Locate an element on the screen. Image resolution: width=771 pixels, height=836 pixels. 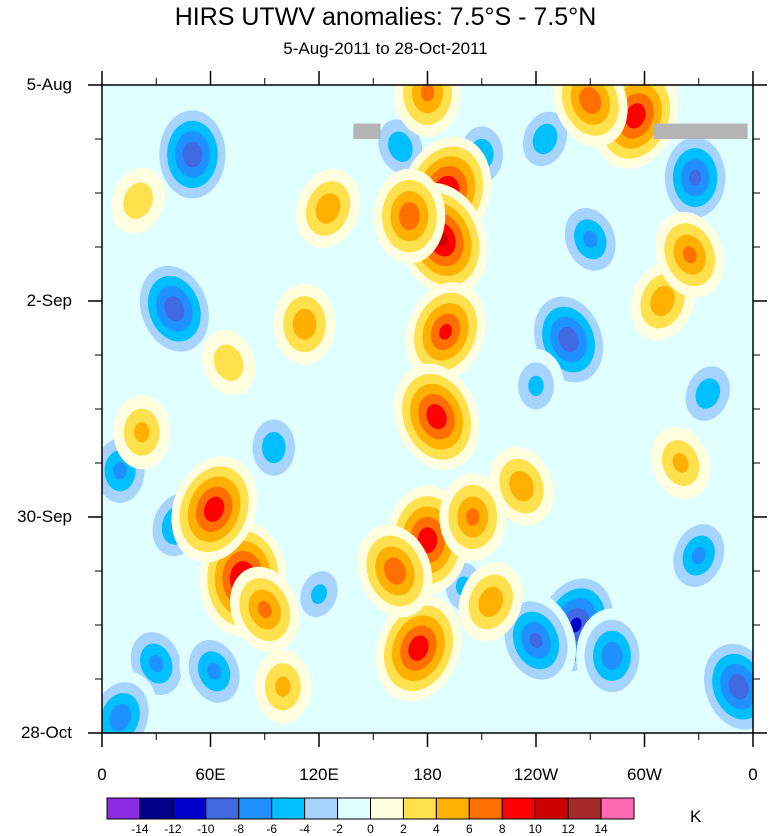
y-tick-label: 2-Sep is located at coordinates (49, 300).